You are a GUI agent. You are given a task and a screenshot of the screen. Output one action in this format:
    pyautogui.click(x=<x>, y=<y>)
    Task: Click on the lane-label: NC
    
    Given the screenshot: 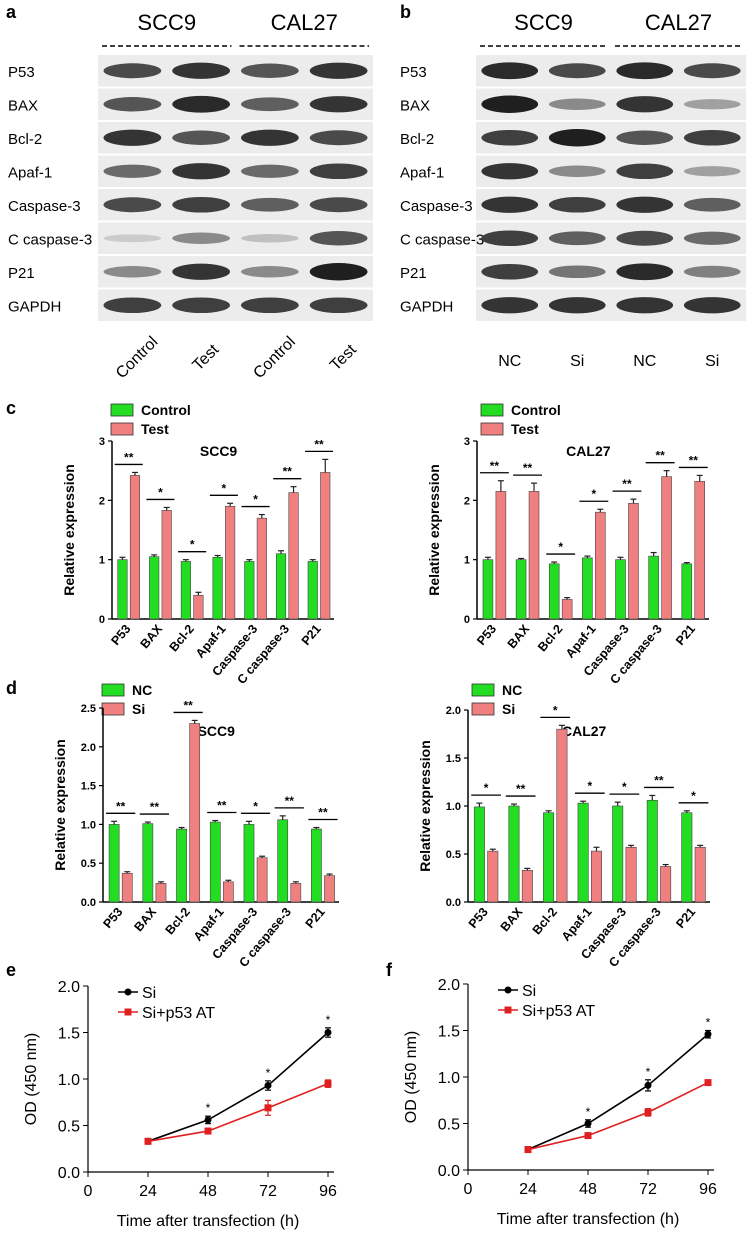 What is the action you would take?
    pyautogui.click(x=509, y=361)
    